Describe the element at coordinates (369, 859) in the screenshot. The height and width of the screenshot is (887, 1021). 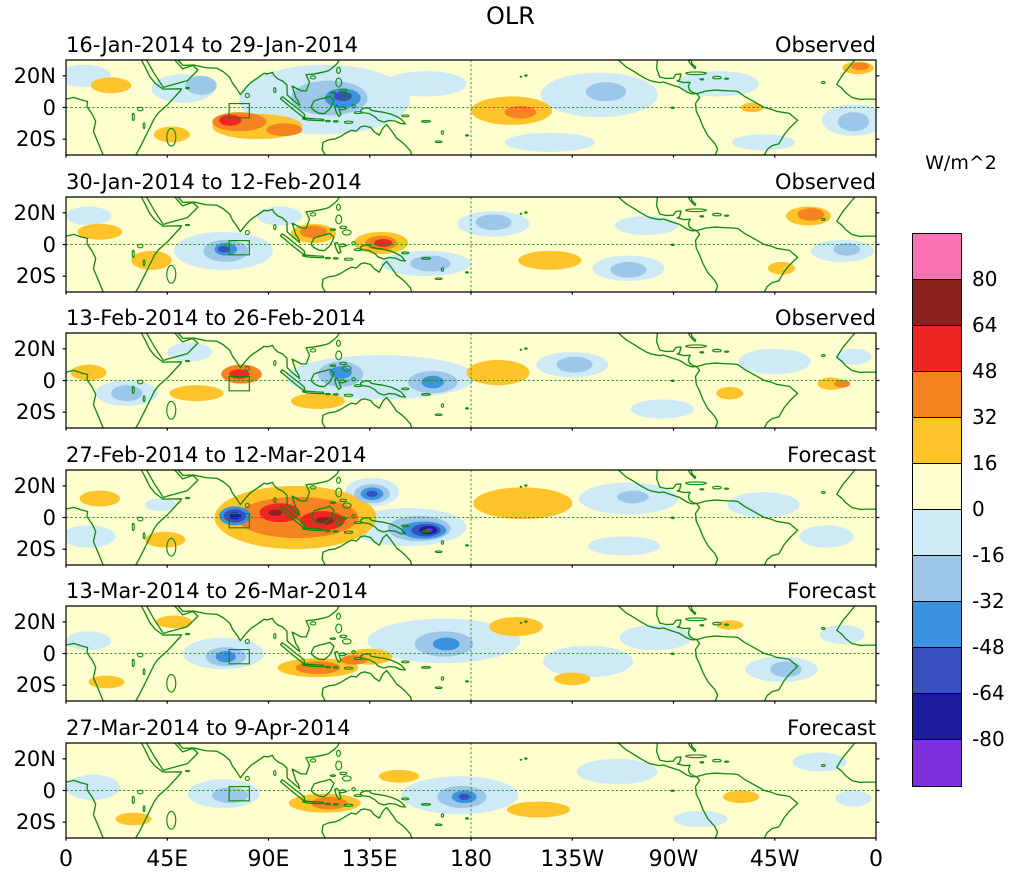
I see `lon-axis-label: 135E` at that location.